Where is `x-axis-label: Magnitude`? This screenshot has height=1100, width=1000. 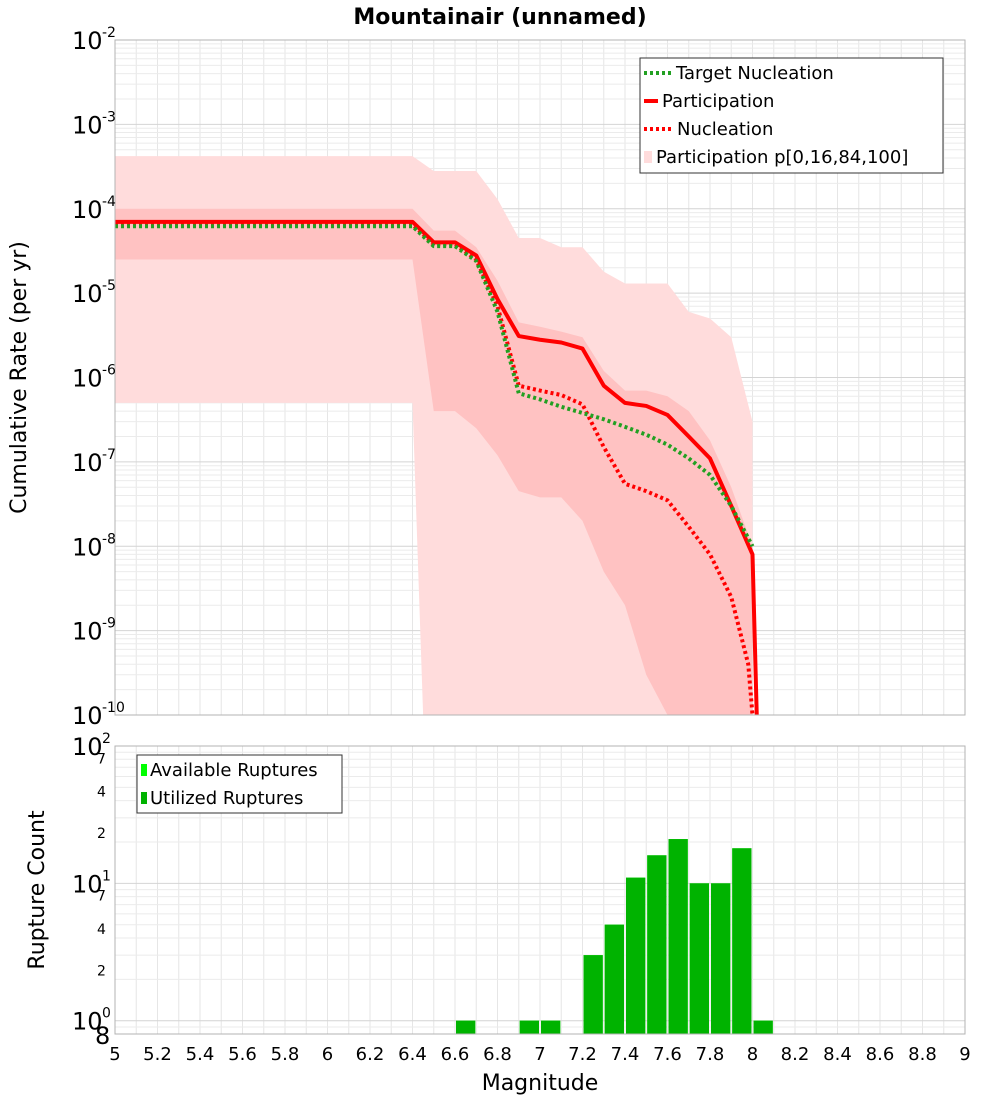 x-axis-label: Magnitude is located at coordinates (540, 1083).